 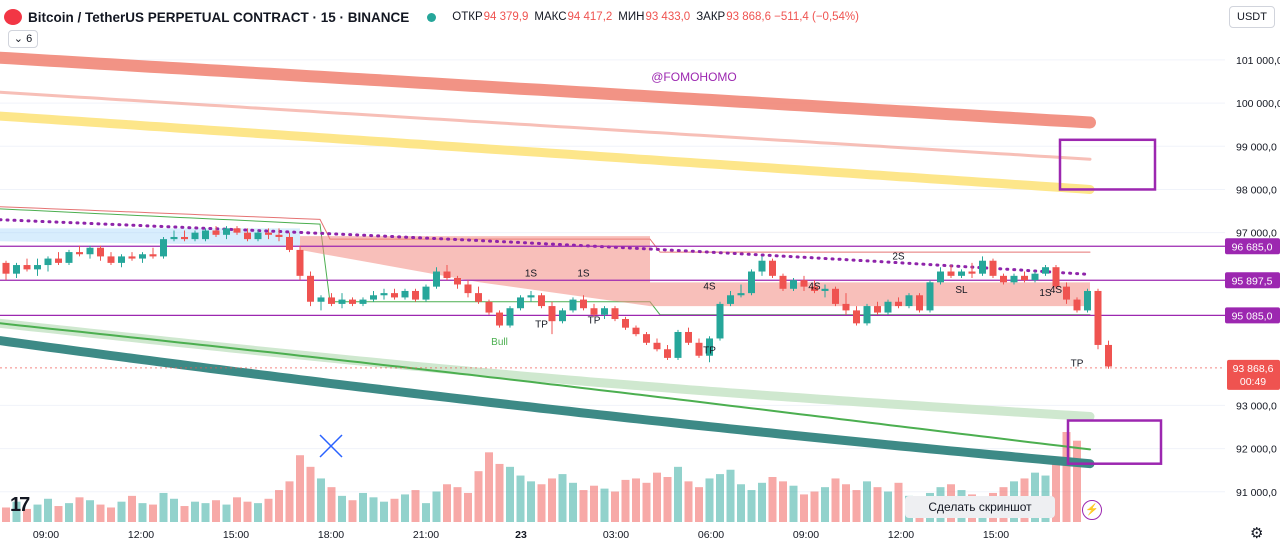 I want to click on x-tick-label: 15:00, so click(x=236, y=535).